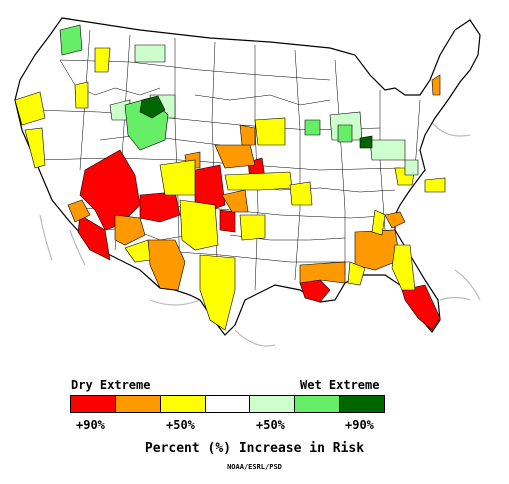 This screenshot has height=484, width=509. I want to click on tick-wet-50: +50%, so click(270, 425).